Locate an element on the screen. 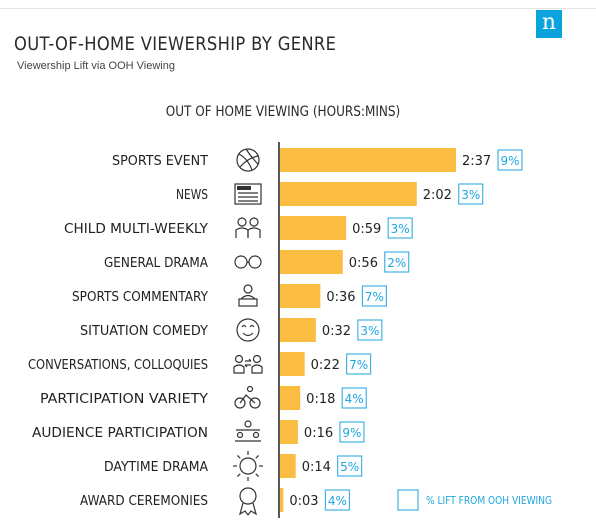 The image size is (596, 528). bar-row: CHILD MULTI-WEEKLY 0:59 3% is located at coordinates (238, 228).